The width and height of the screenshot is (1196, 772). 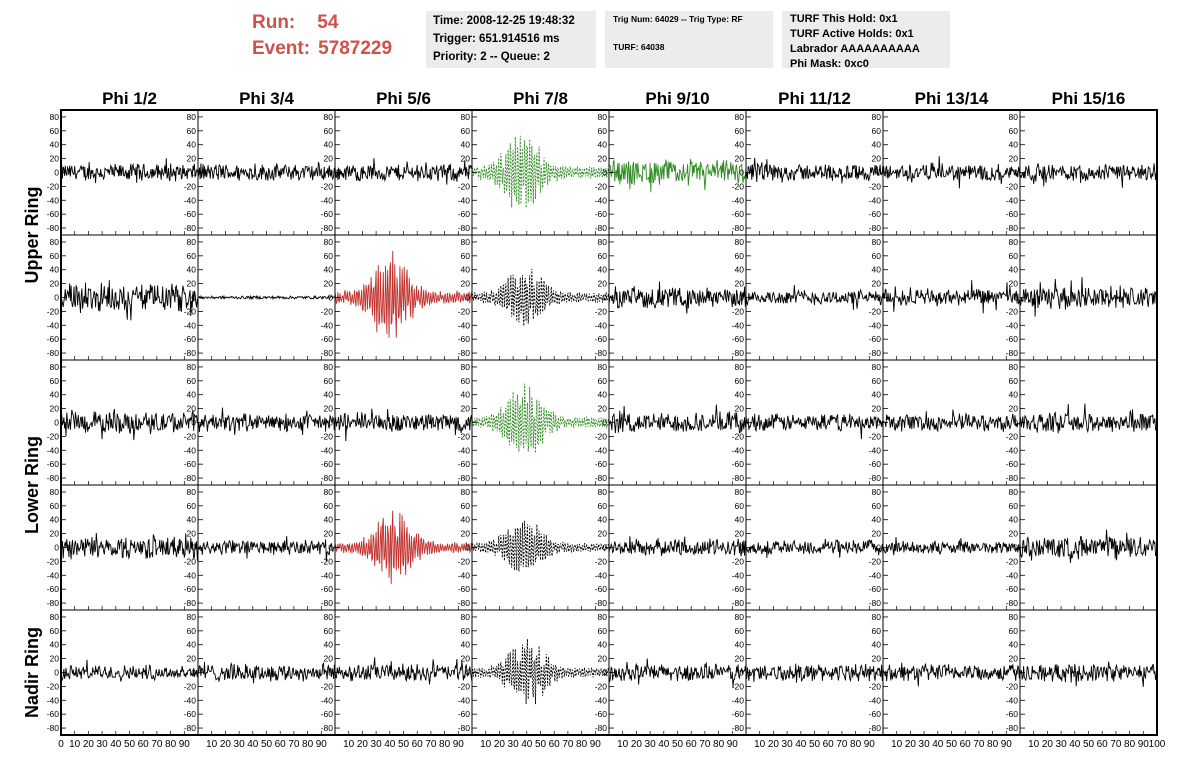 I want to click on x-tick-label: 80, so click(x=993, y=744).